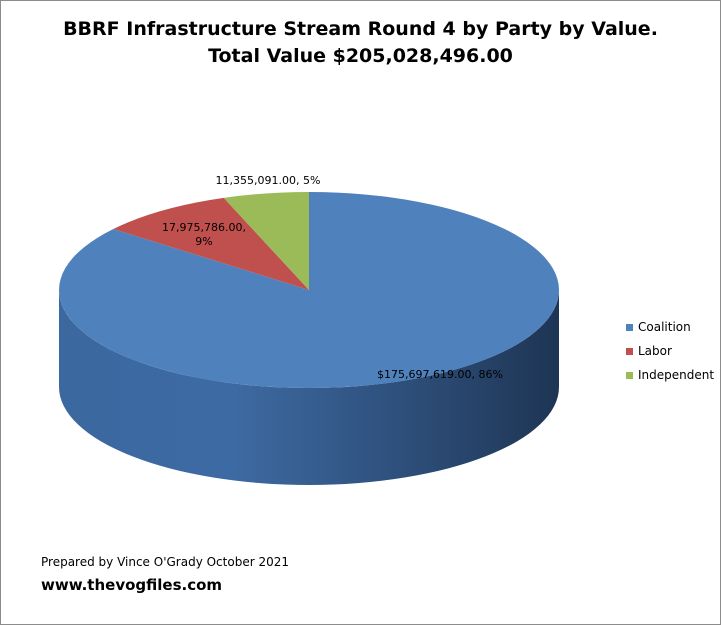  Describe the element at coordinates (676, 375) in the screenshot. I see `legend-label-independent: Independent` at that location.